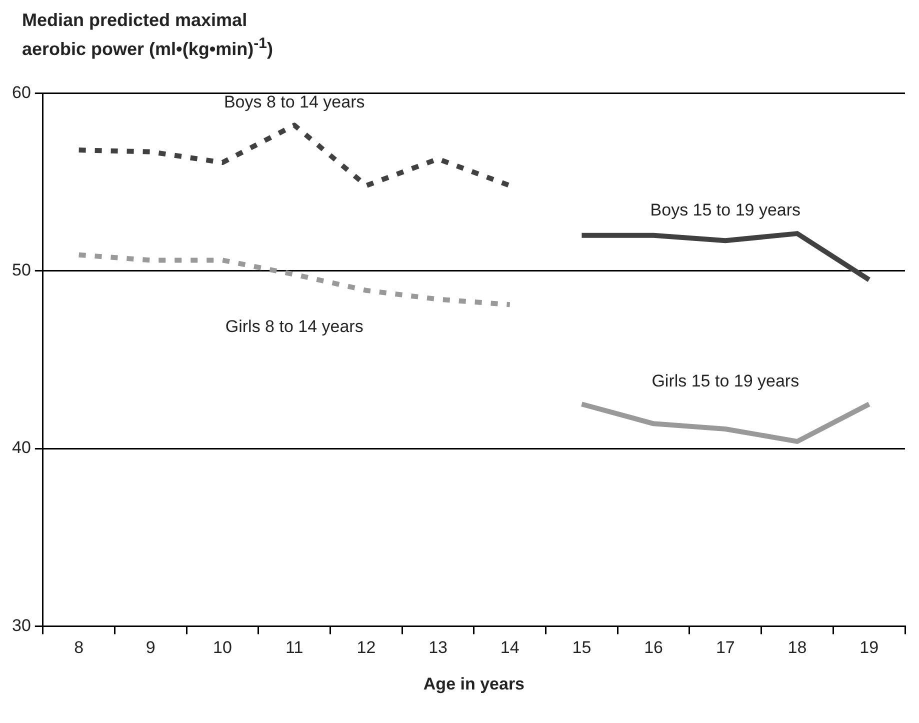 The height and width of the screenshot is (723, 919). Describe the element at coordinates (797, 648) in the screenshot. I see `x-tick-label: 18` at that location.